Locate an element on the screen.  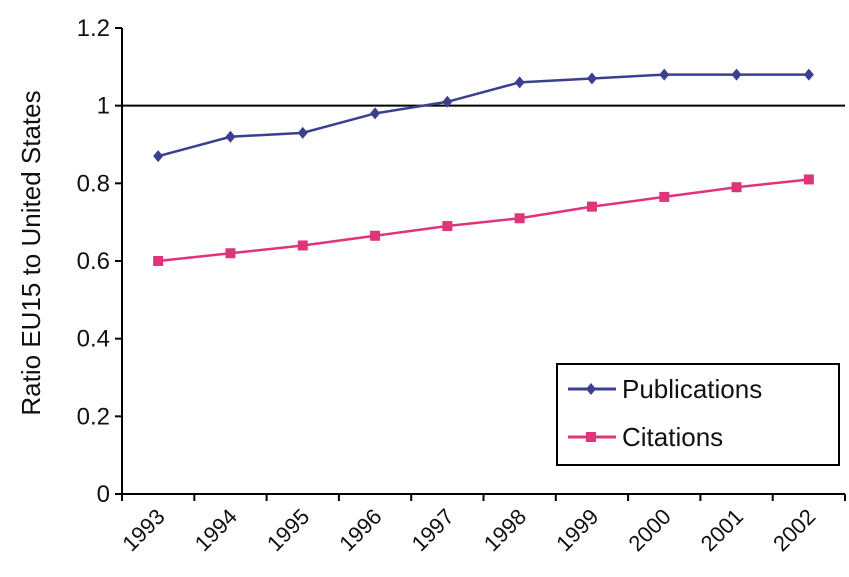
y-tick-label: 0.2 is located at coordinates (93, 416).